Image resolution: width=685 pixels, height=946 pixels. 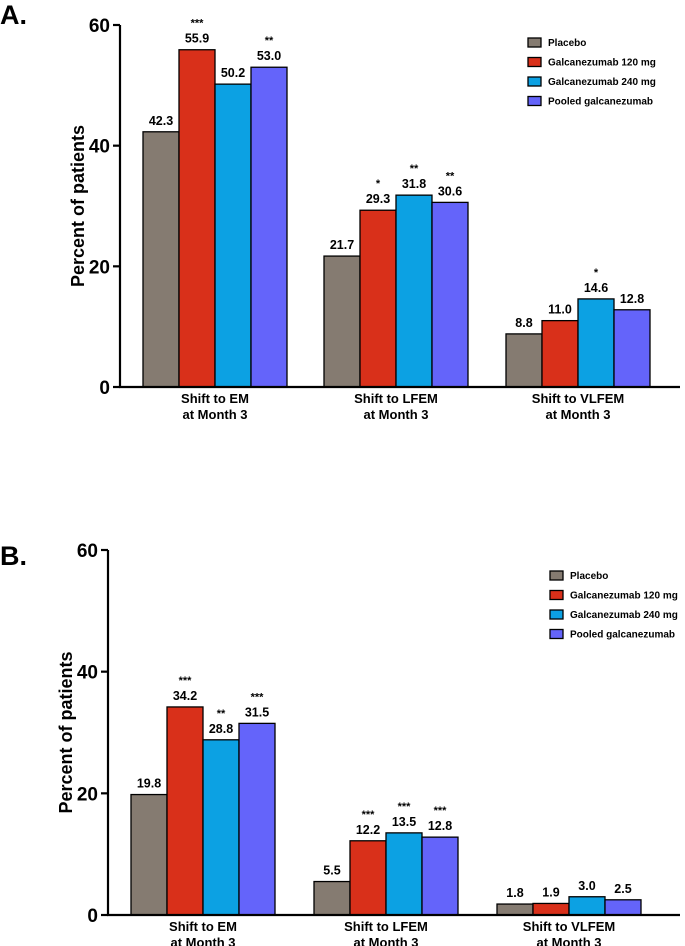 What do you see at coordinates (221, 729) in the screenshot?
I see `value-label: 28.8` at bounding box center [221, 729].